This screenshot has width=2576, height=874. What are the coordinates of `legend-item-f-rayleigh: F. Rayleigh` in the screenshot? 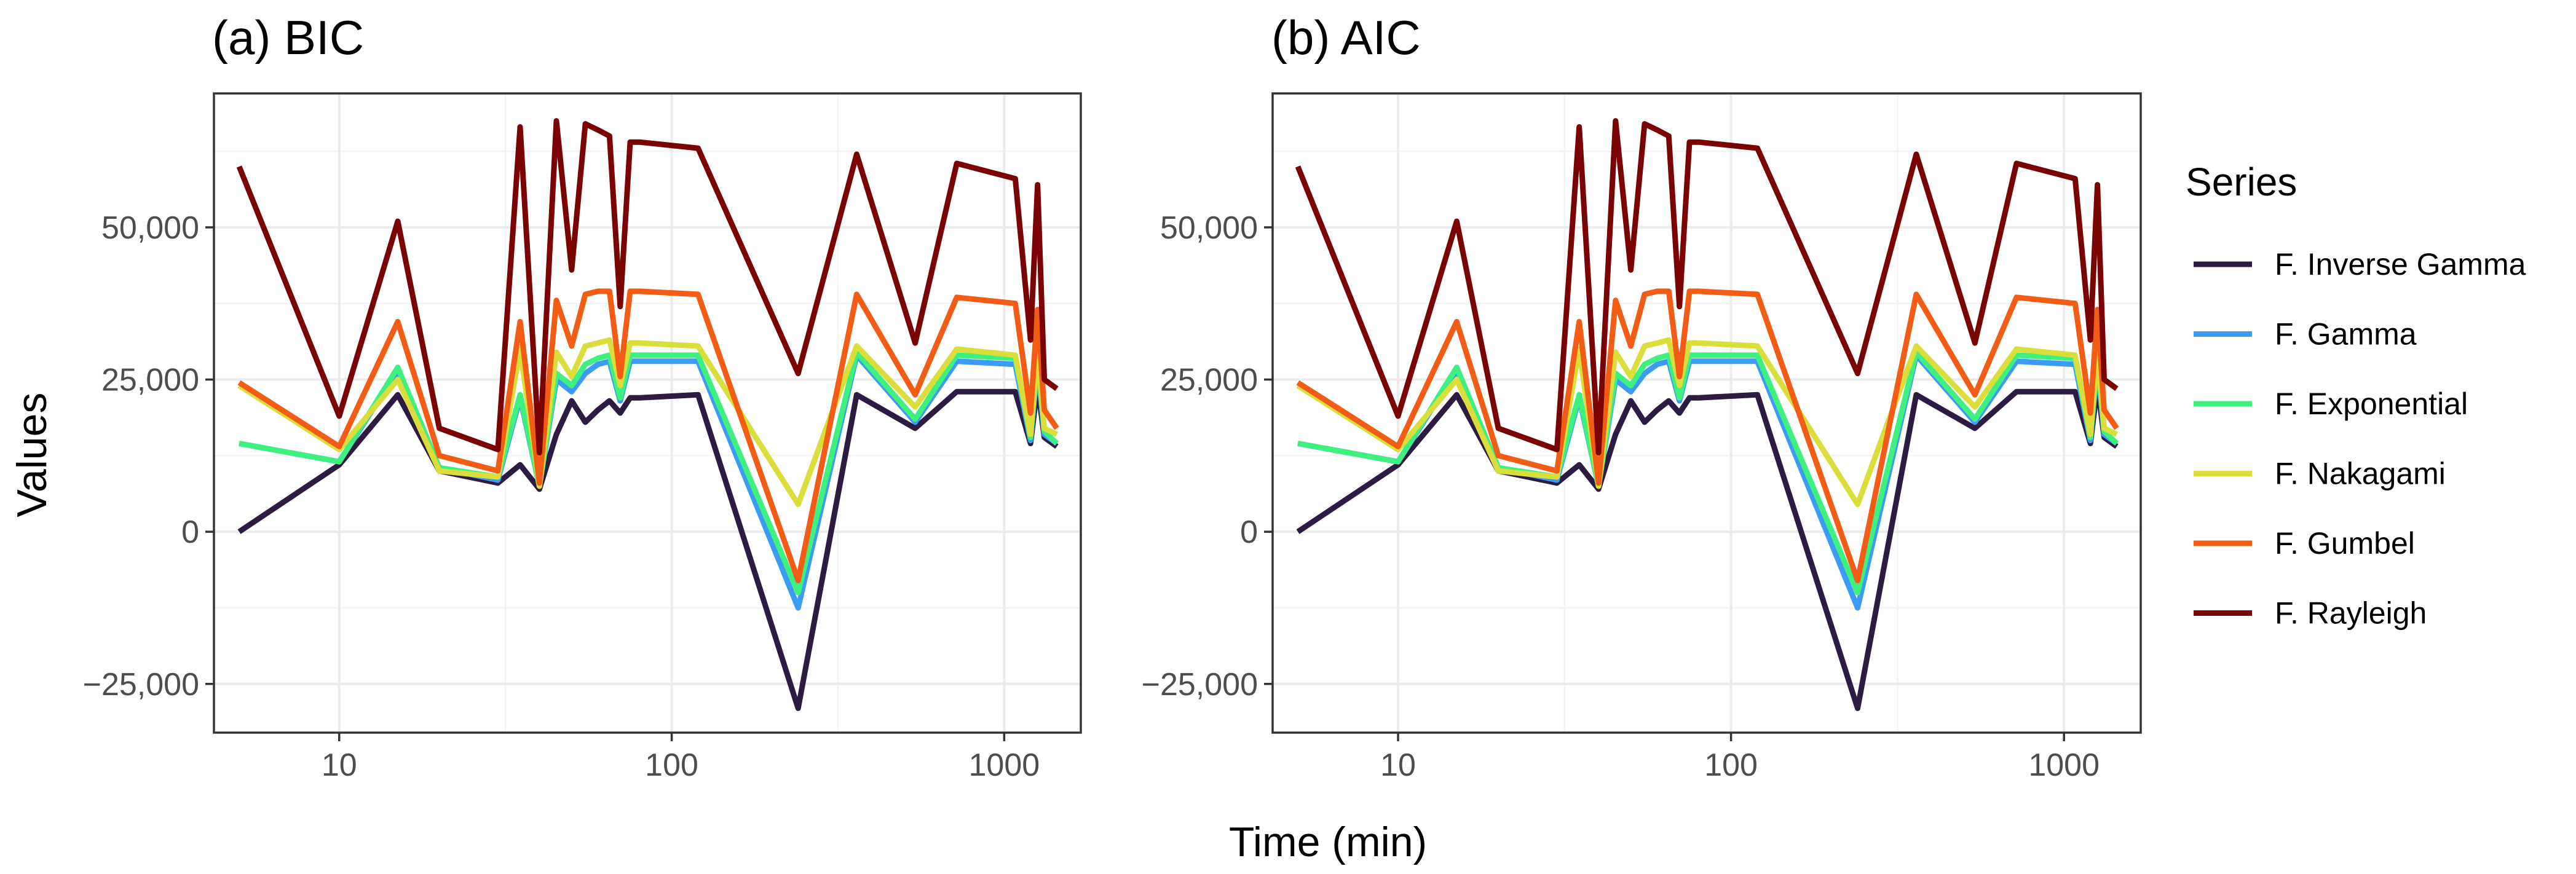 It's located at (2310, 613).